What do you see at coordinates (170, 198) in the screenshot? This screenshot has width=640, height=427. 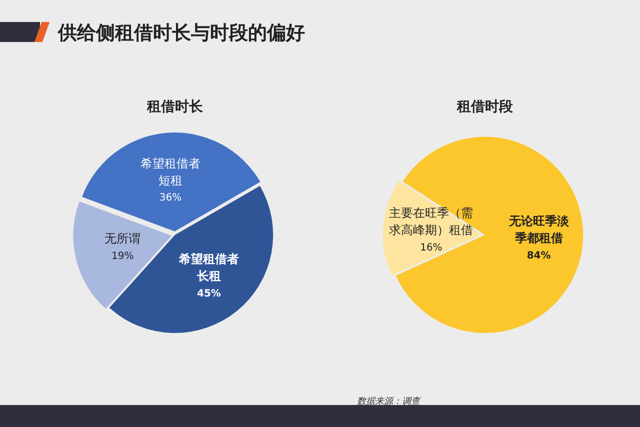 I see `data-label: 36%` at bounding box center [170, 198].